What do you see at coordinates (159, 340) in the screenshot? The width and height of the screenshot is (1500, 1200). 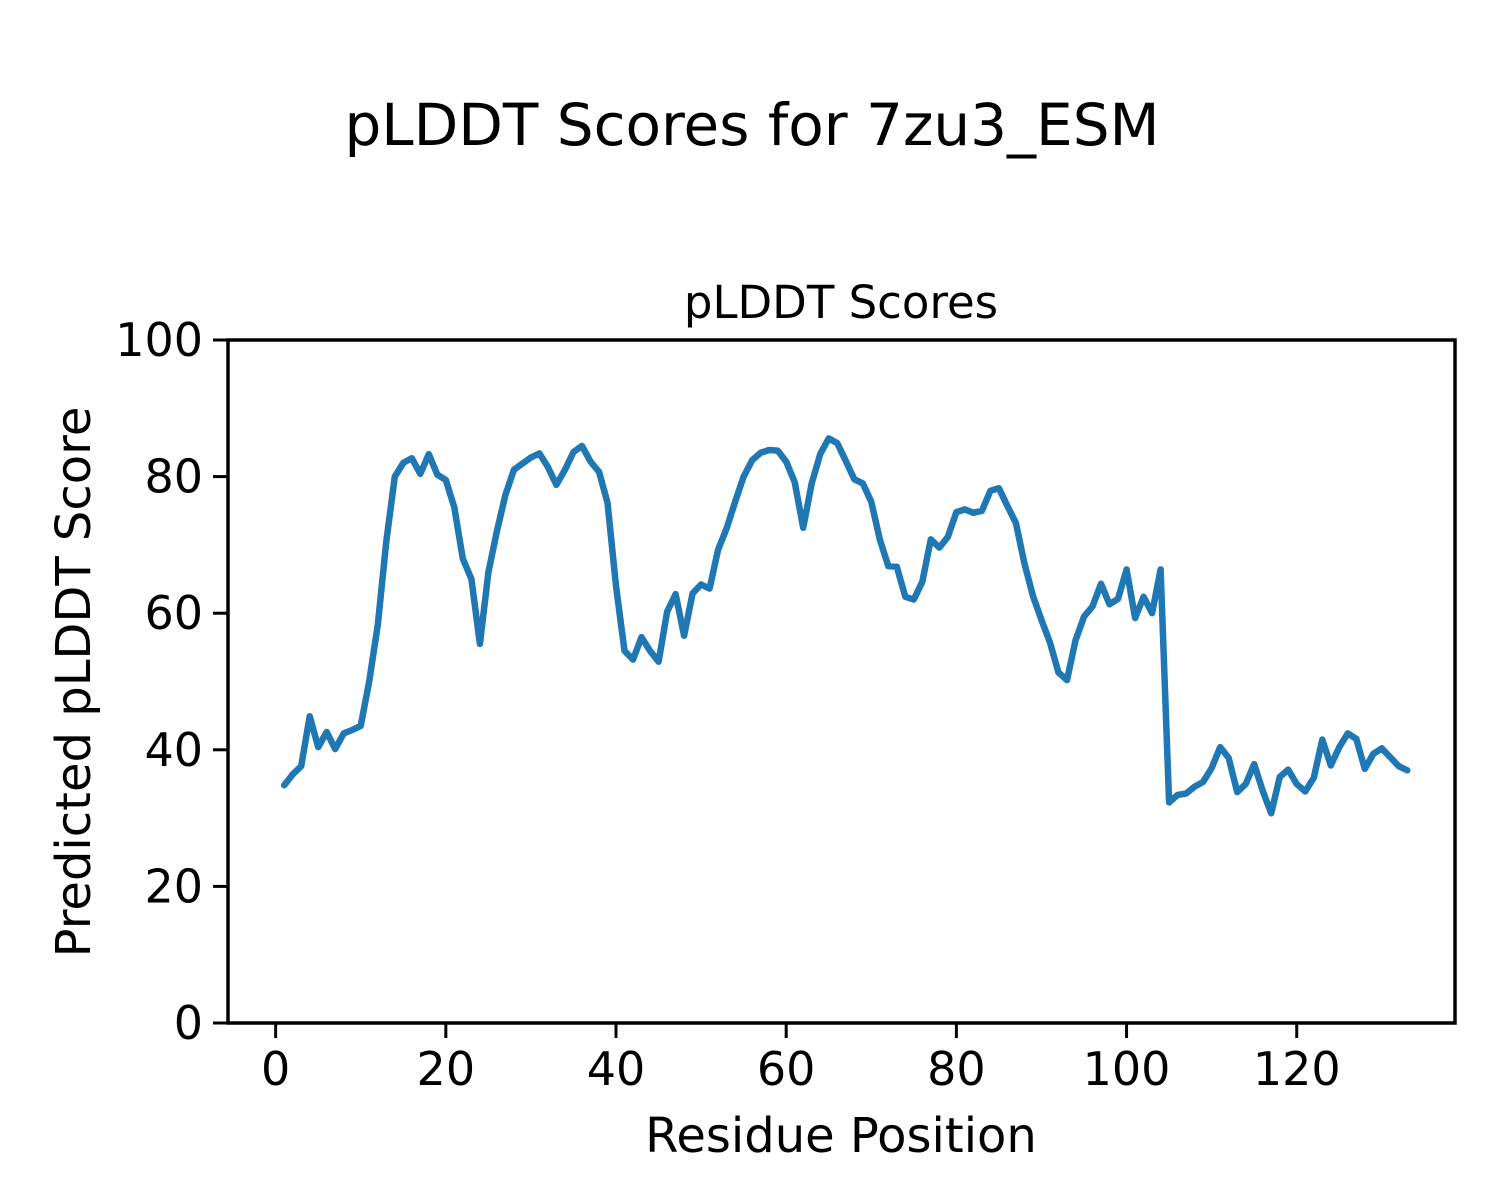 I see `y-tick-label: 100` at bounding box center [159, 340].